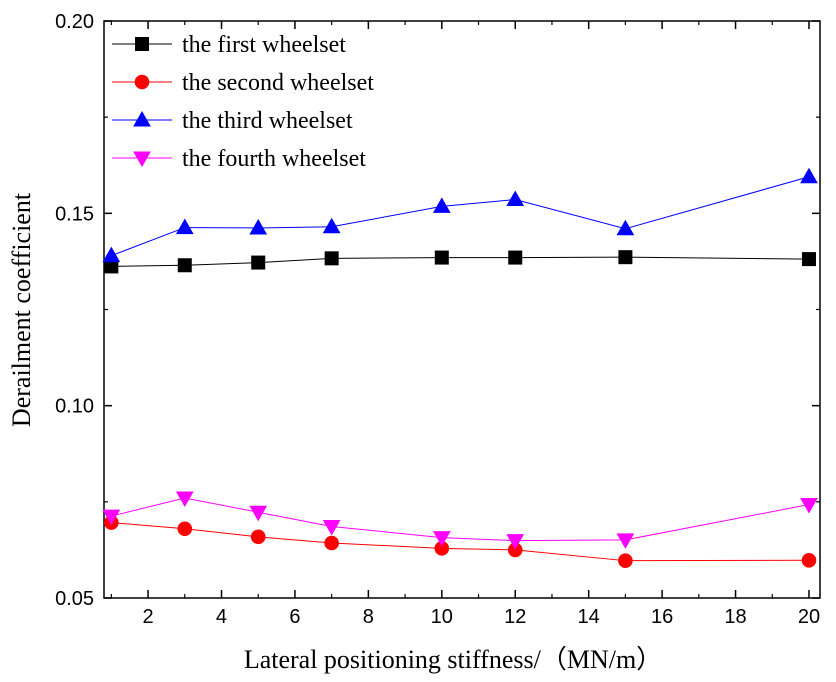 The width and height of the screenshot is (836, 682). What do you see at coordinates (294, 617) in the screenshot?
I see `x-tick-label: 6` at bounding box center [294, 617].